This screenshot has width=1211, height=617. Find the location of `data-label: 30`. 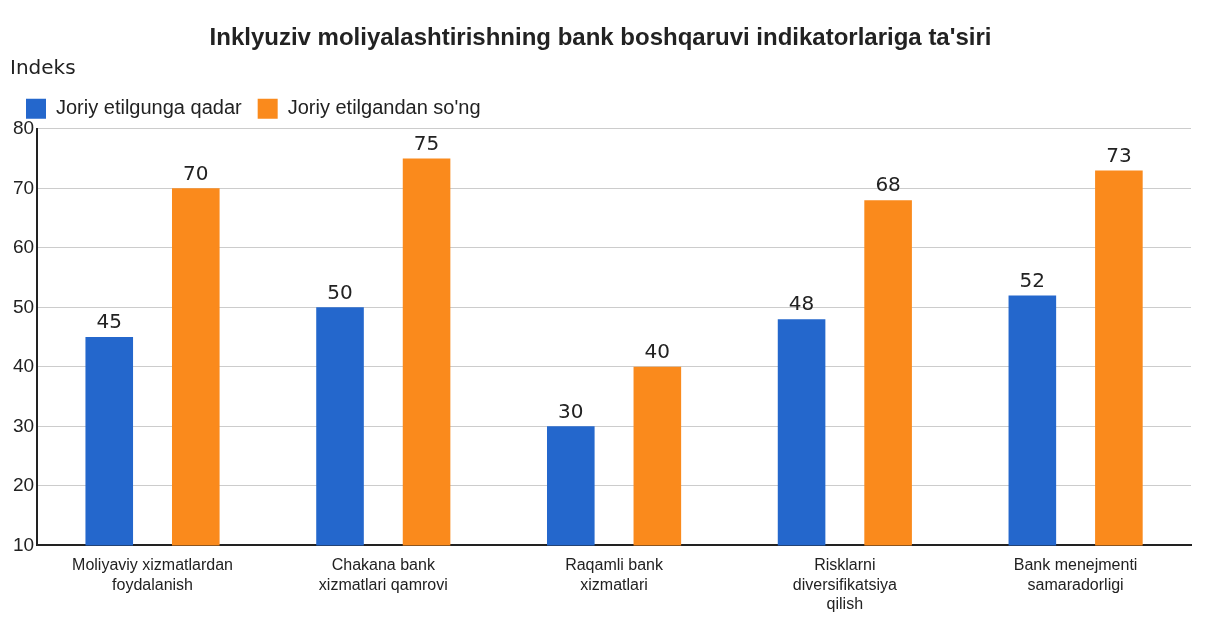

data-label: 30 is located at coordinates (571, 410).